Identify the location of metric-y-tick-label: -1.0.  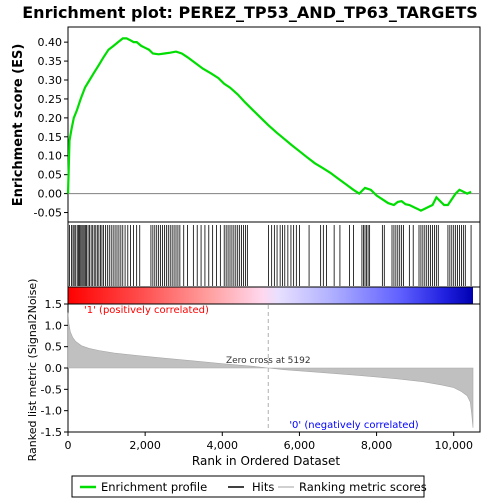
(51, 411).